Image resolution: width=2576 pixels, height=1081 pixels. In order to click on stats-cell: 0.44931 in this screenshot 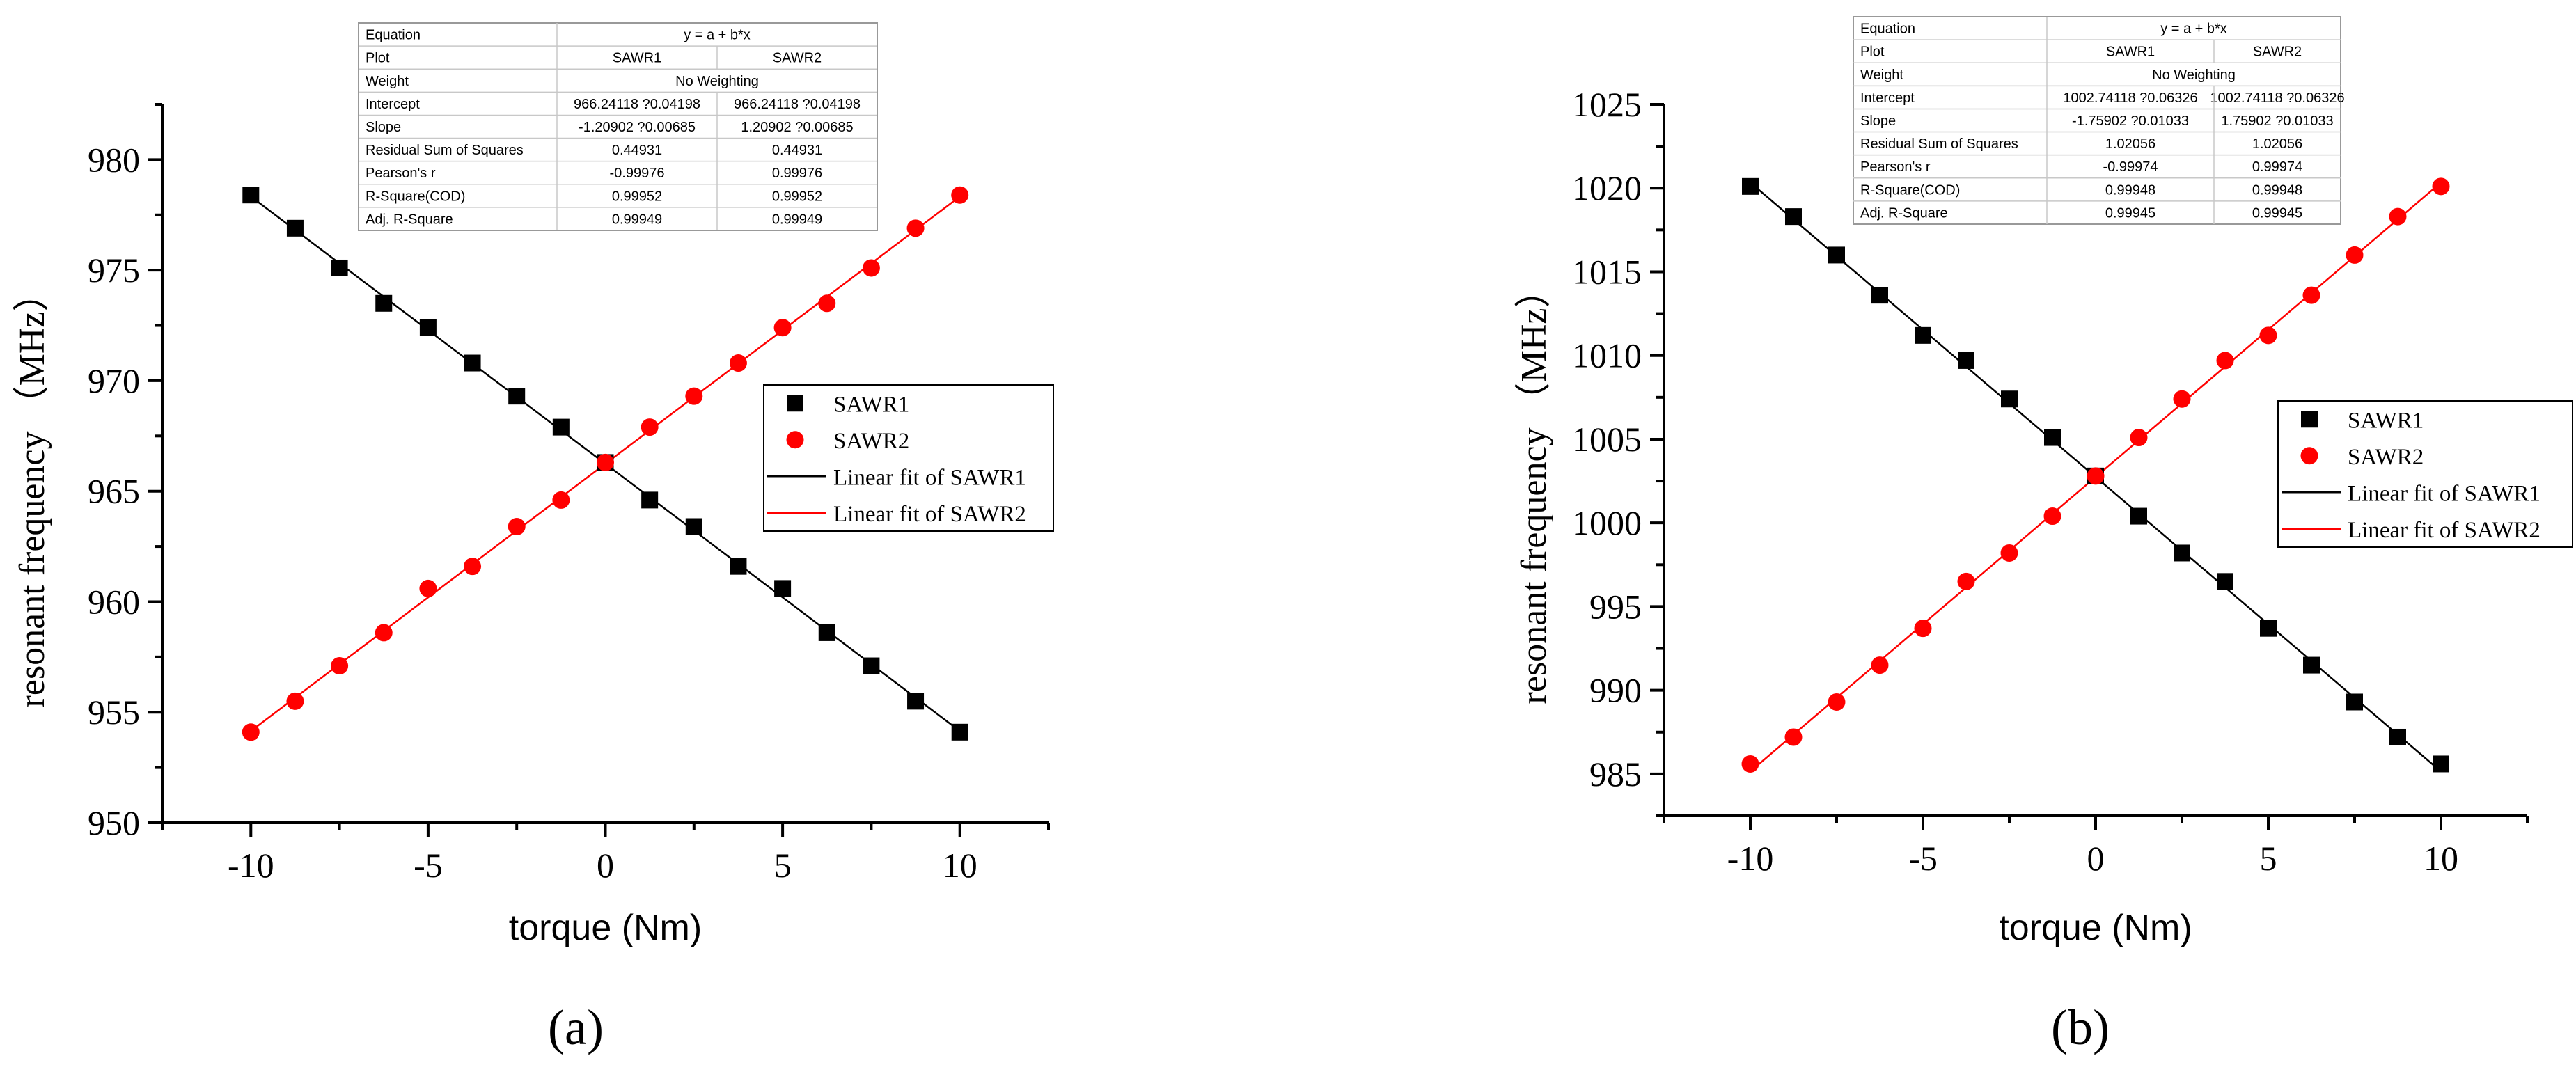, I will do `click(637, 150)`.